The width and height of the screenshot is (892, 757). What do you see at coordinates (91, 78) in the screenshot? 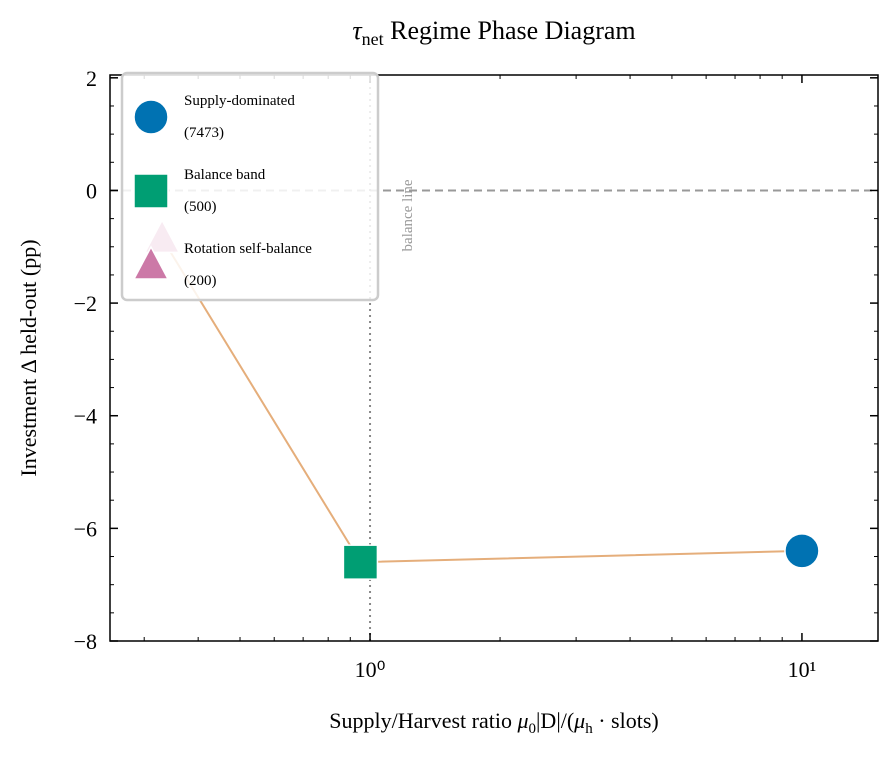
I see `y-tick-label: 2` at bounding box center [91, 78].